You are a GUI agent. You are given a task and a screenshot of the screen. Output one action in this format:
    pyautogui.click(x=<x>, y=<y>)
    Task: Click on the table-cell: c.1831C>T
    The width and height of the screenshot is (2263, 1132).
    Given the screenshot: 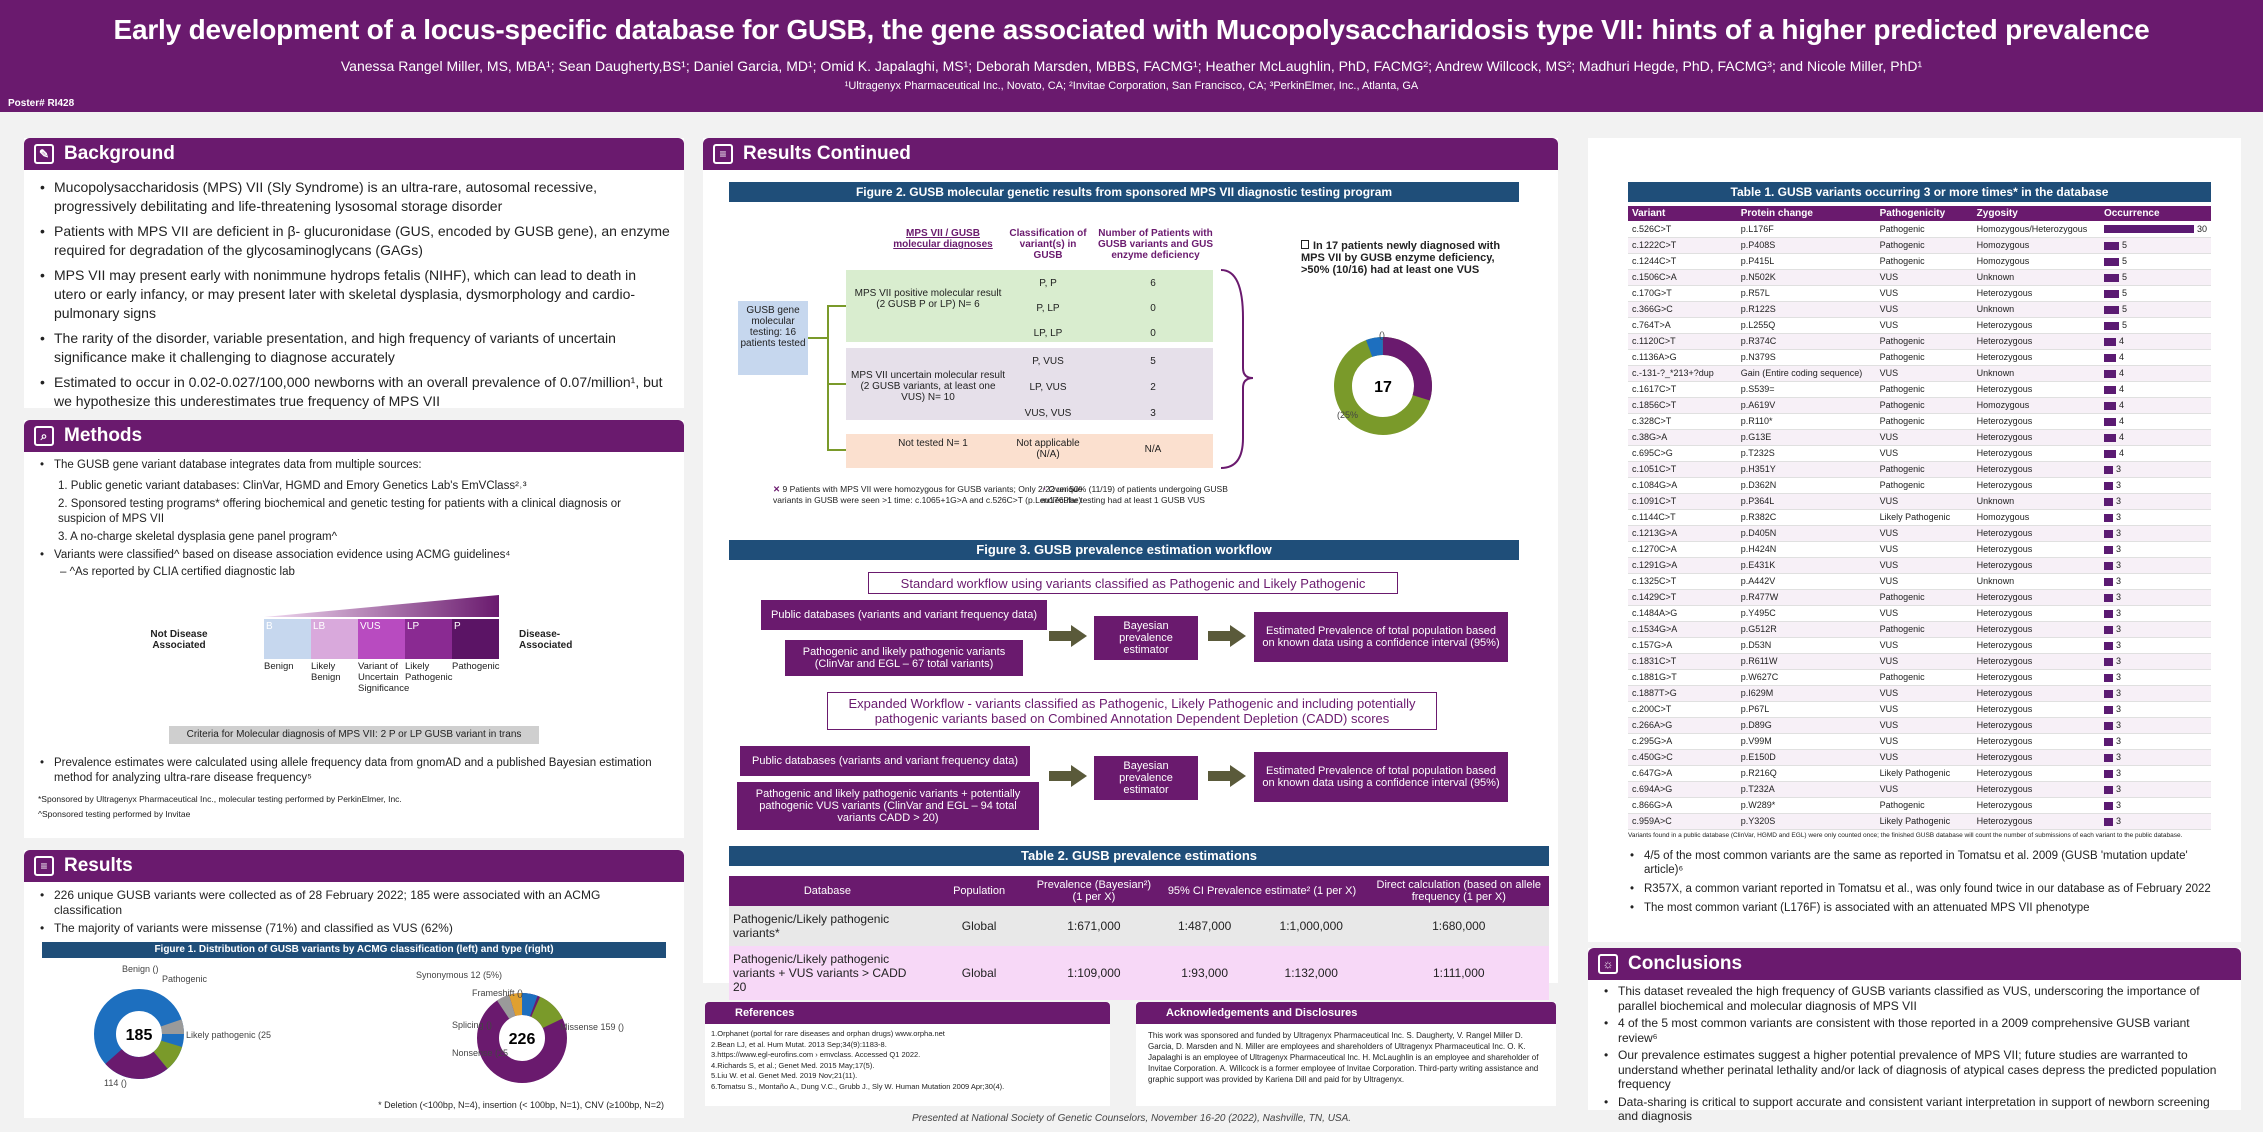 What is the action you would take?
    pyautogui.click(x=1682, y=661)
    